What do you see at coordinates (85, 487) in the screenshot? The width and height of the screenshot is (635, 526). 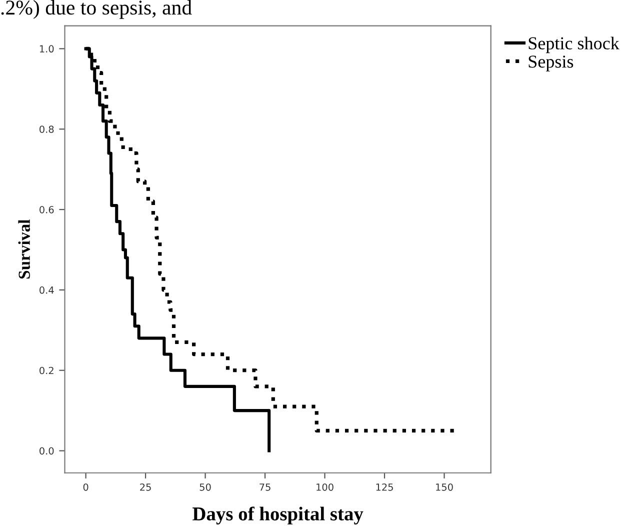 I see `x-tick-label: 0` at bounding box center [85, 487].